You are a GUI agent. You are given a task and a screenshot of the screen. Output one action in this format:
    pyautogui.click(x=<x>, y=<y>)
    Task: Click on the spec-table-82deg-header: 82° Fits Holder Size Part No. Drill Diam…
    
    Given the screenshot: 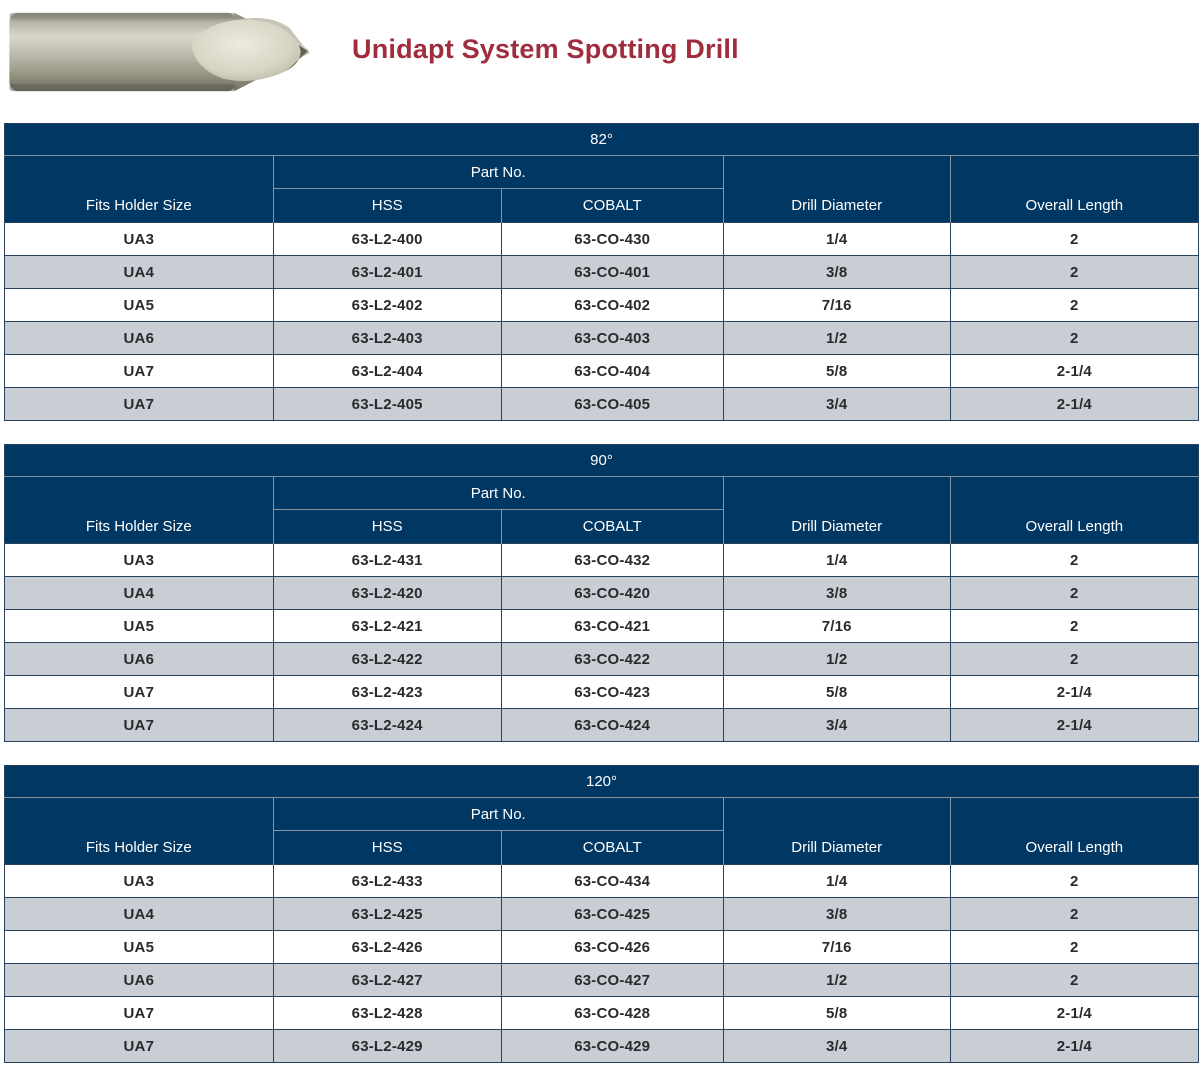 What is the action you would take?
    pyautogui.click(x=601, y=173)
    